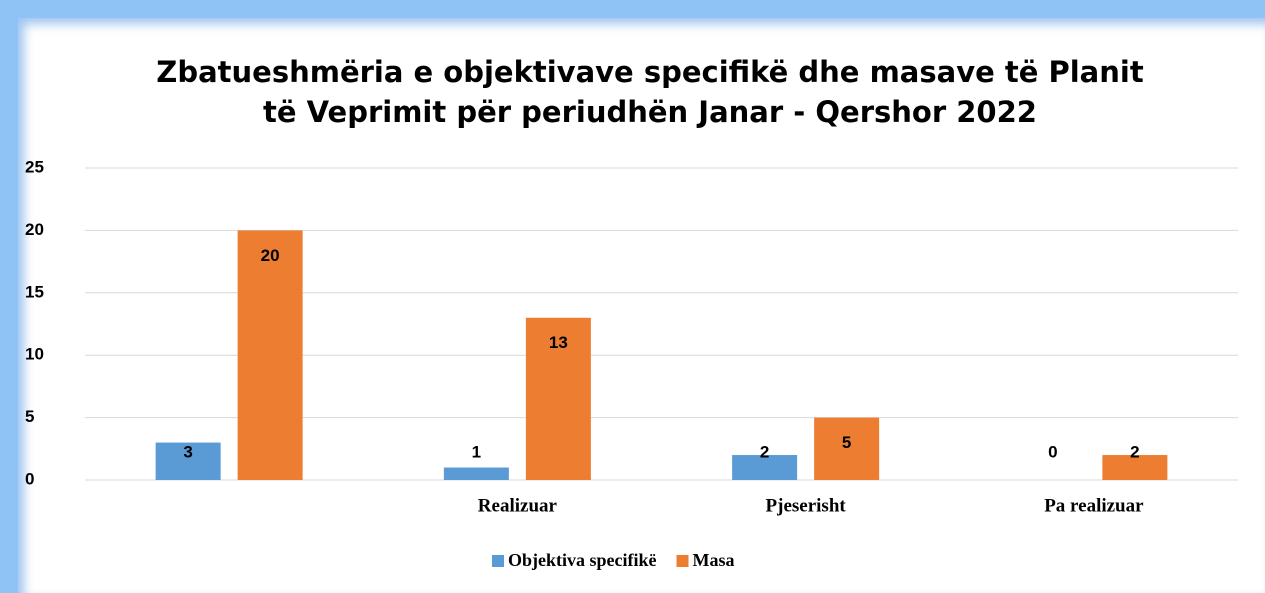 The image size is (1265, 593). What do you see at coordinates (582, 560) in the screenshot?
I see `legend-label: Objektiva specifikë` at bounding box center [582, 560].